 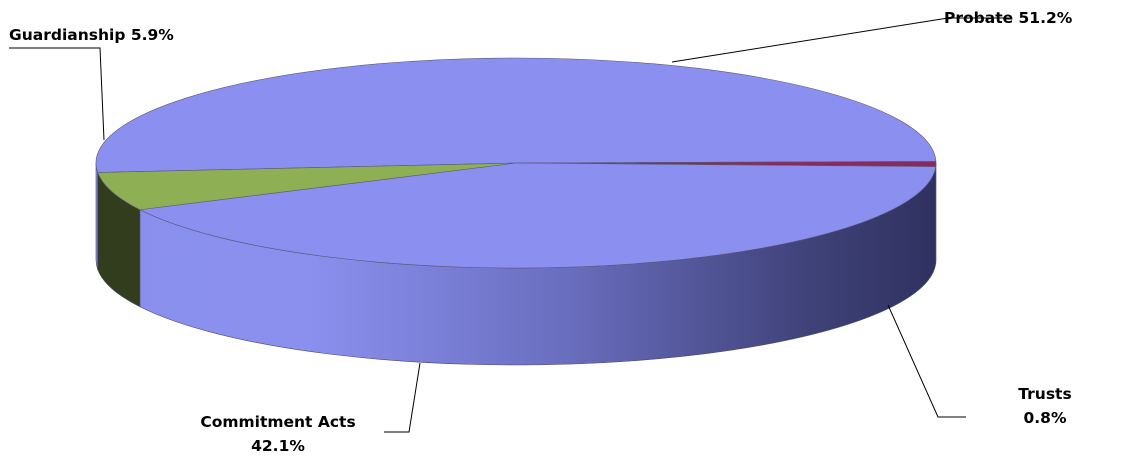 What do you see at coordinates (1045, 418) in the screenshot?
I see `label-trusts-value: 0.8%` at bounding box center [1045, 418].